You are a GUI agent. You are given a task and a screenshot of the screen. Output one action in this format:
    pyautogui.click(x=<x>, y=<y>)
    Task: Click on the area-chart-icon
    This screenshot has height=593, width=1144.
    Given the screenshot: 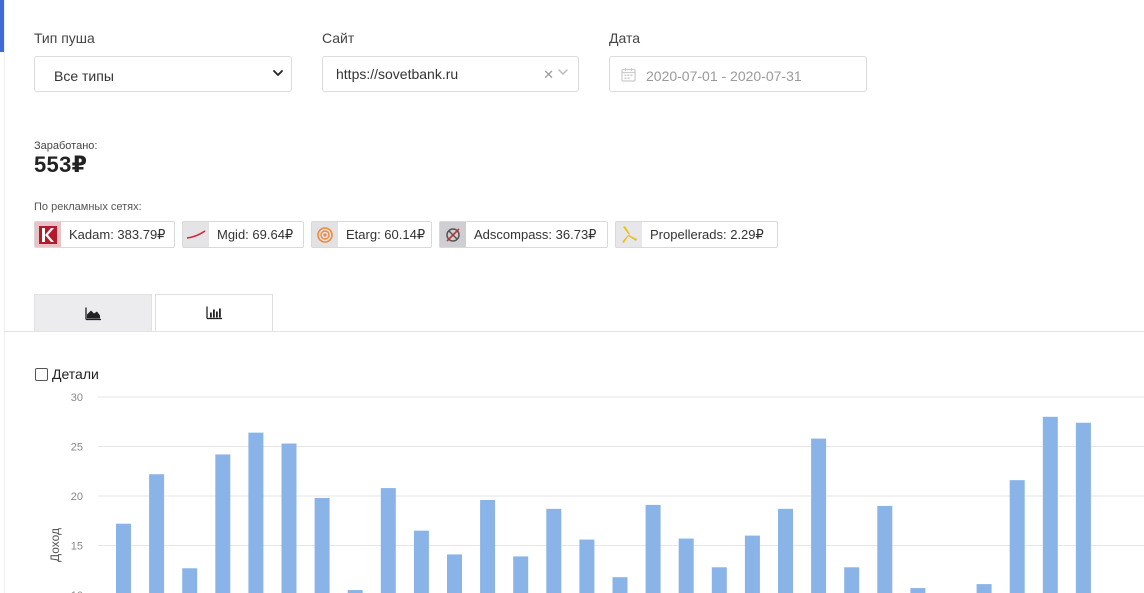 What is the action you would take?
    pyautogui.click(x=93, y=313)
    